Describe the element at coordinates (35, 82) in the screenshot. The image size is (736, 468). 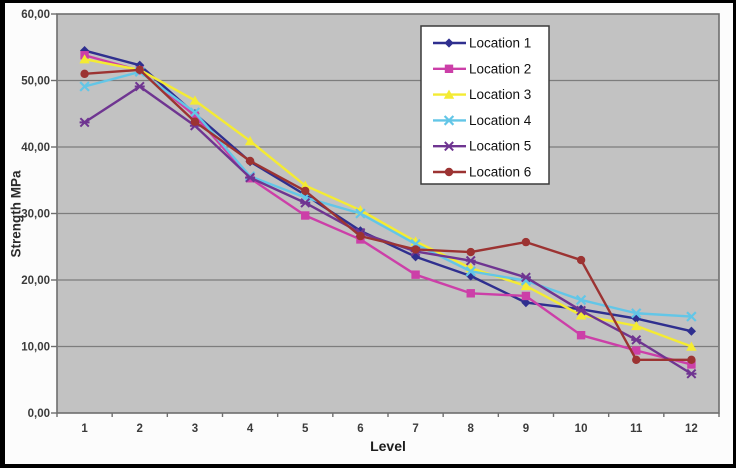
I see `y-tick-label: 50,00` at that location.